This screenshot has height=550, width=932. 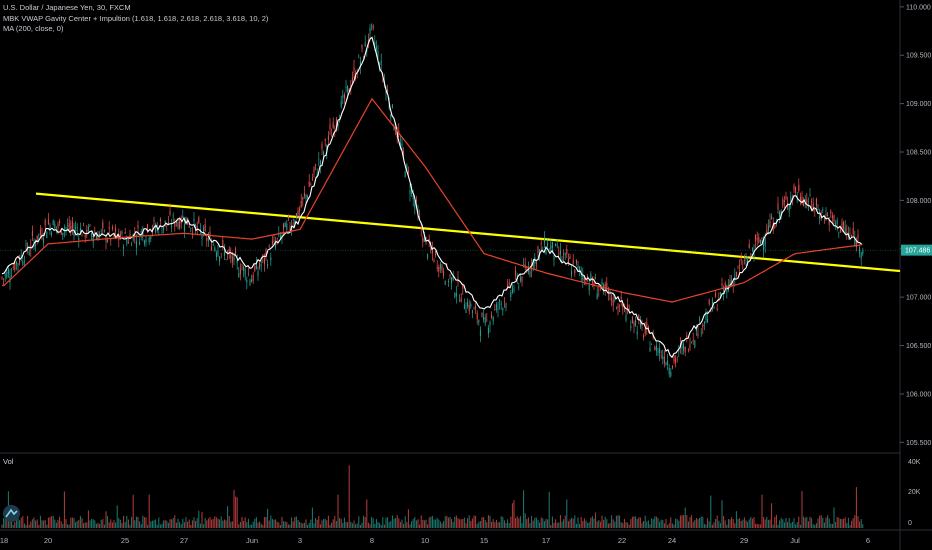 I want to click on indicator-ma-label: MA (200, close, 0), so click(x=33, y=28).